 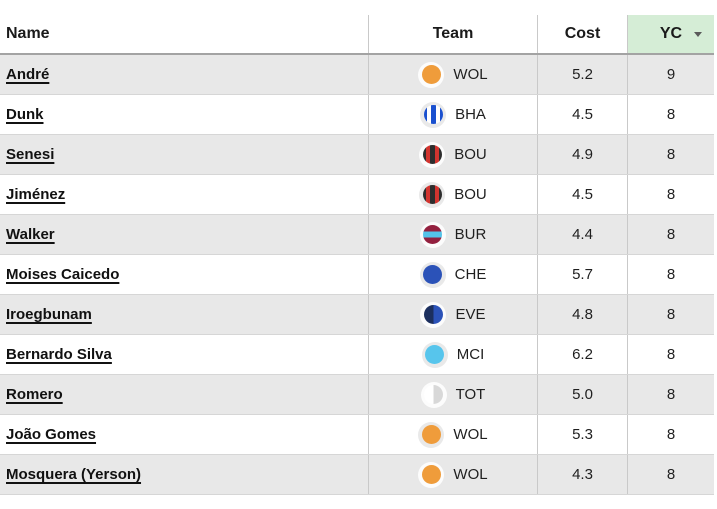 I want to click on team-badge-group: MCI, so click(x=453, y=354).